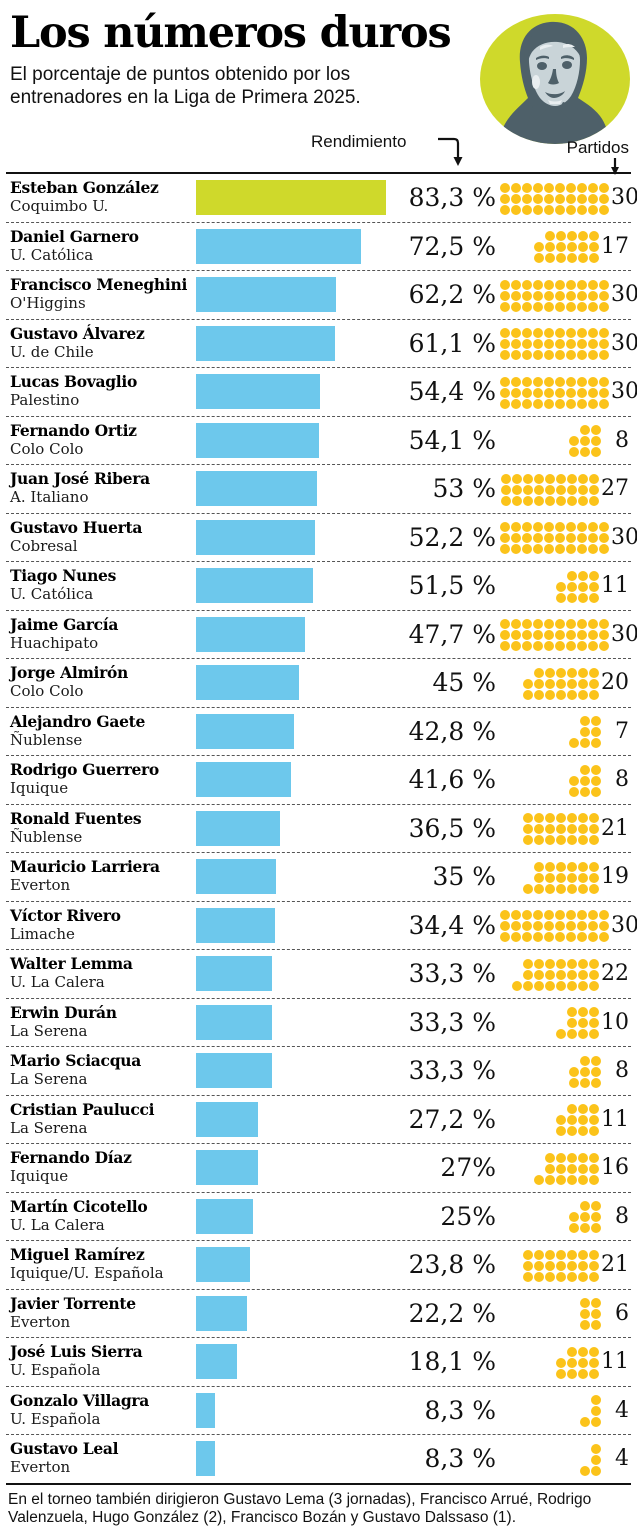 Image resolution: width=637 pixels, height=1528 pixels. Describe the element at coordinates (103, 546) in the screenshot. I see `coach-team: Cobresal` at that location.